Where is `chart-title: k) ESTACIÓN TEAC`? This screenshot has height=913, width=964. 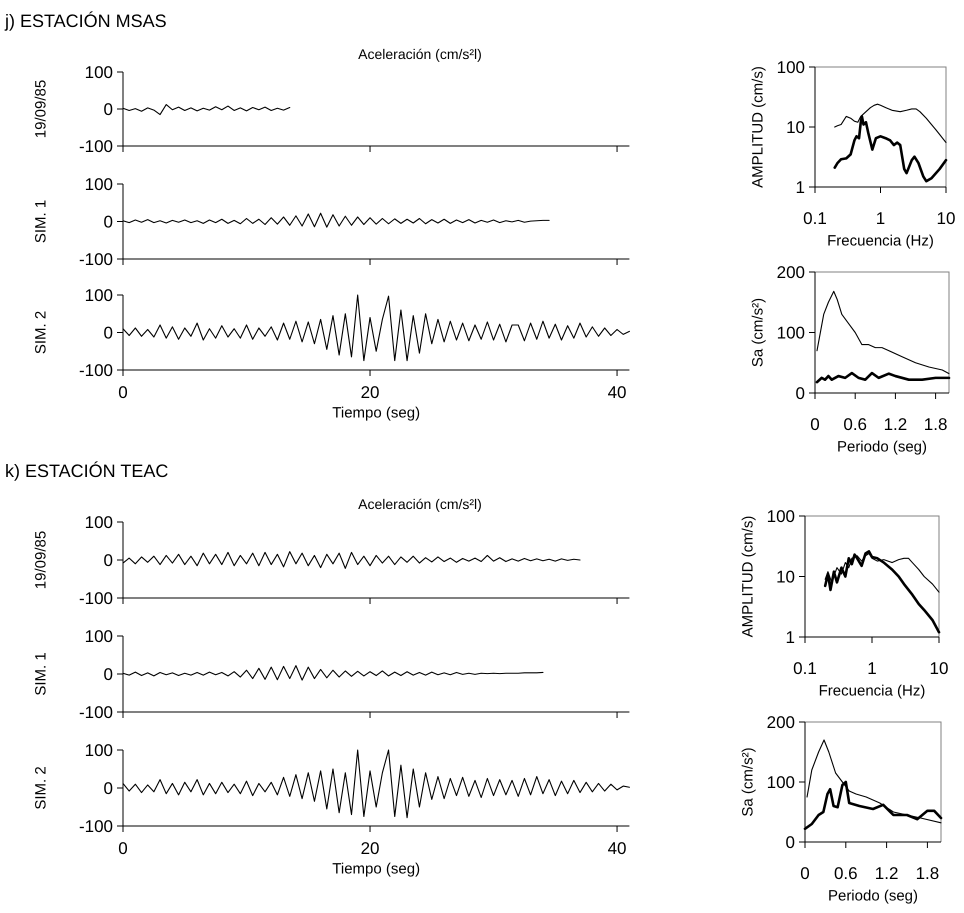
chart-title: k) ESTACIÓN TEAC is located at coordinates (86, 471).